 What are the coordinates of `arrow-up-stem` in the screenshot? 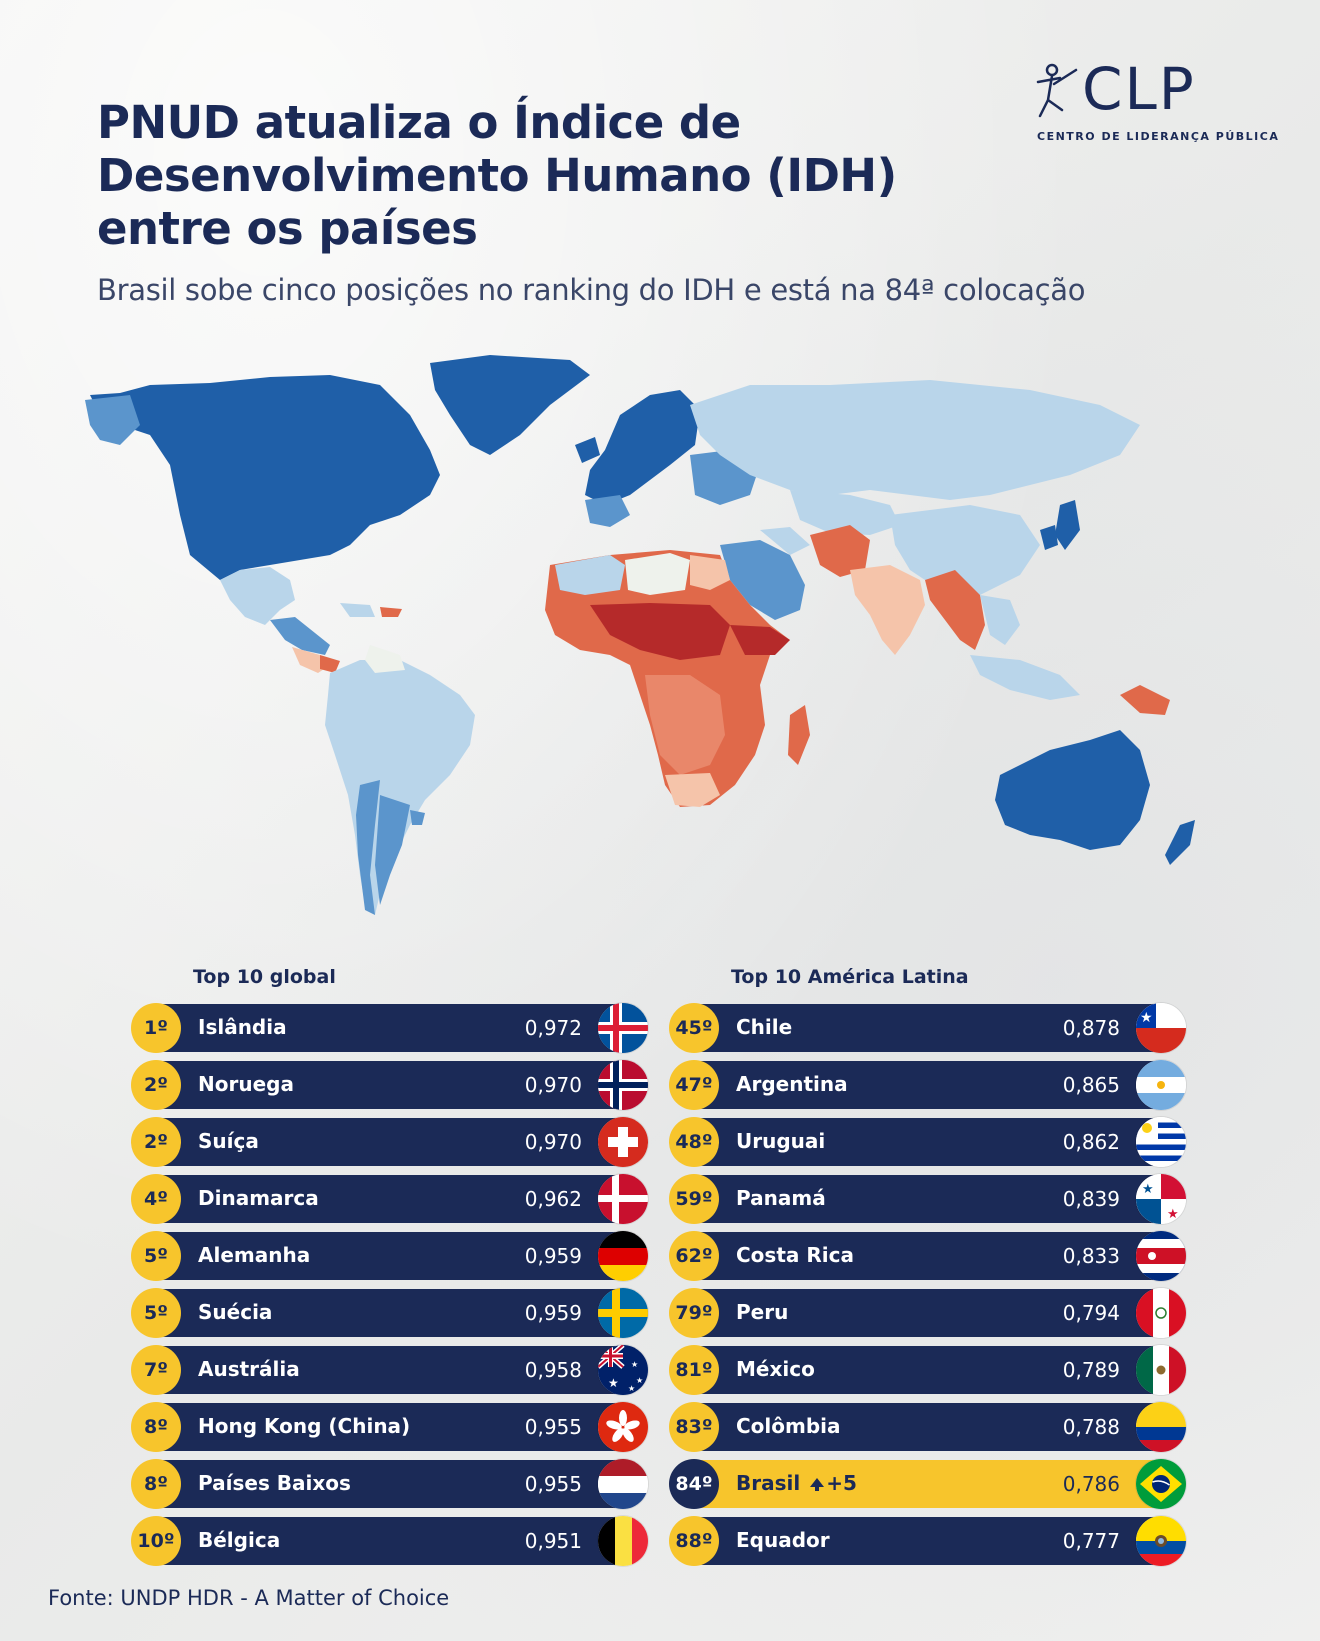 It's located at (817, 1487).